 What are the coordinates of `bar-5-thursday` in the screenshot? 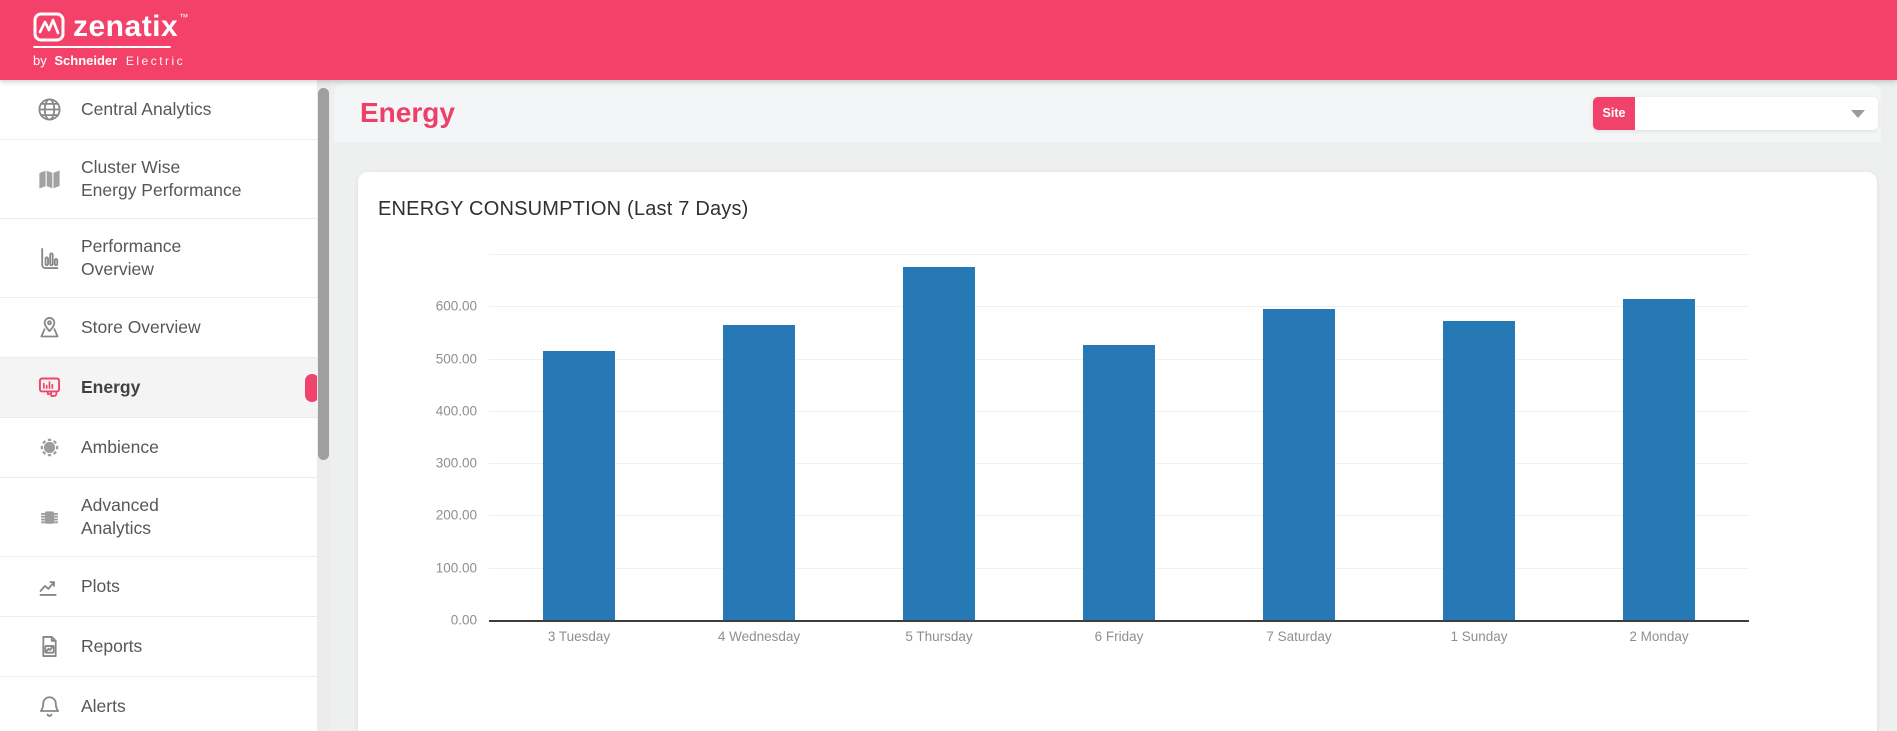 It's located at (939, 443).